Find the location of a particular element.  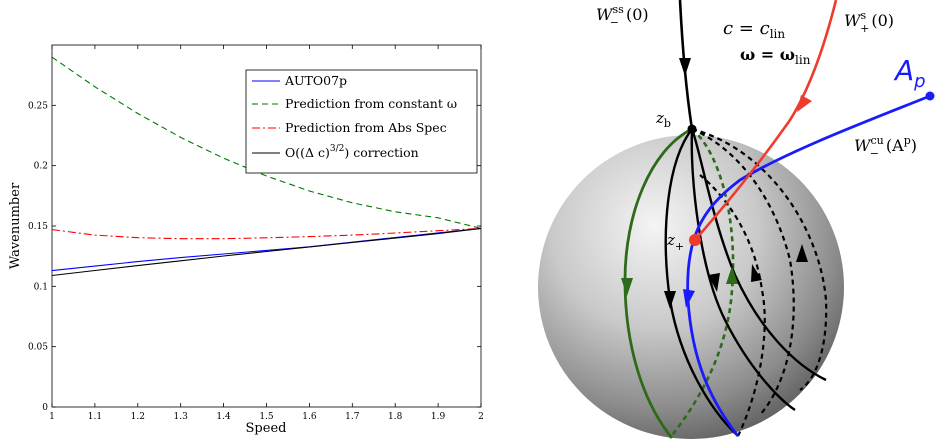

ap-point is located at coordinates (930, 96).